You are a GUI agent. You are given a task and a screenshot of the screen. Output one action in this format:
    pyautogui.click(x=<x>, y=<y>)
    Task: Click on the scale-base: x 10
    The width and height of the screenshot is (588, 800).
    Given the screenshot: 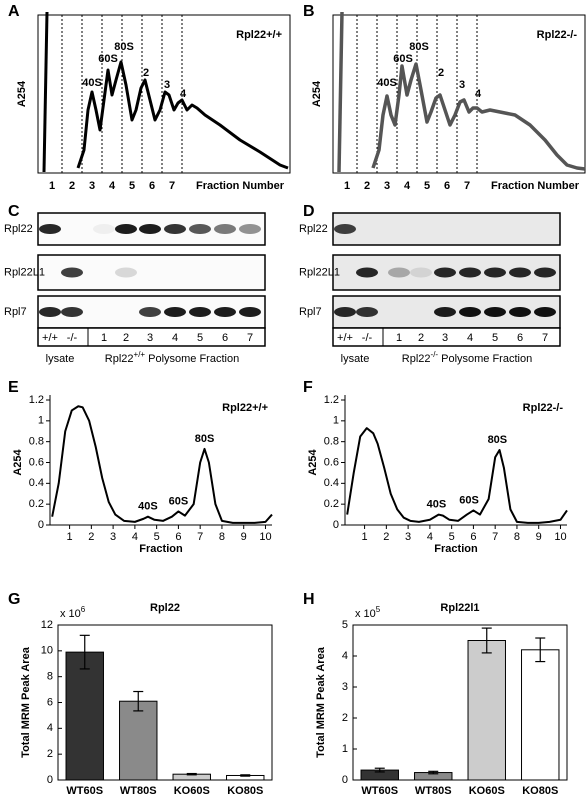 What is the action you would take?
    pyautogui.click(x=70, y=614)
    